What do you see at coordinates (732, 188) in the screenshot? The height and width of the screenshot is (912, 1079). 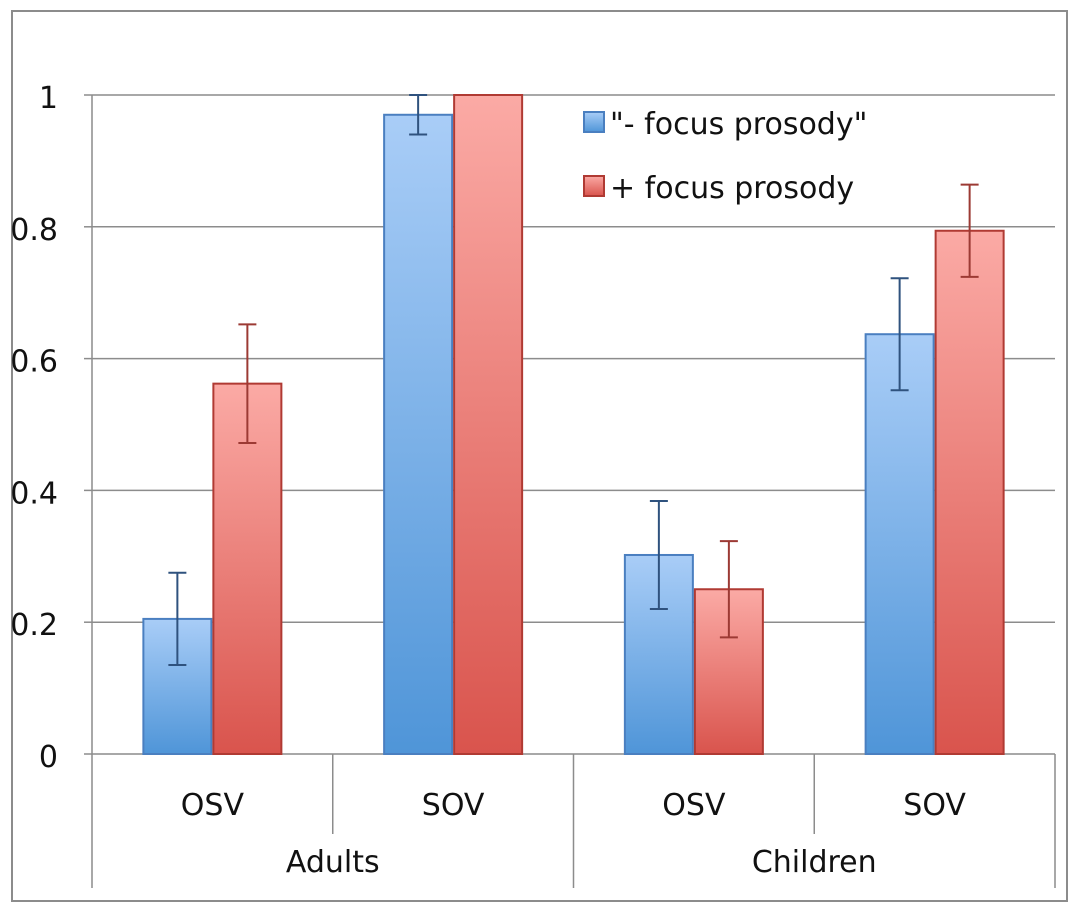 I see `legend-label: + focus prosody` at bounding box center [732, 188].